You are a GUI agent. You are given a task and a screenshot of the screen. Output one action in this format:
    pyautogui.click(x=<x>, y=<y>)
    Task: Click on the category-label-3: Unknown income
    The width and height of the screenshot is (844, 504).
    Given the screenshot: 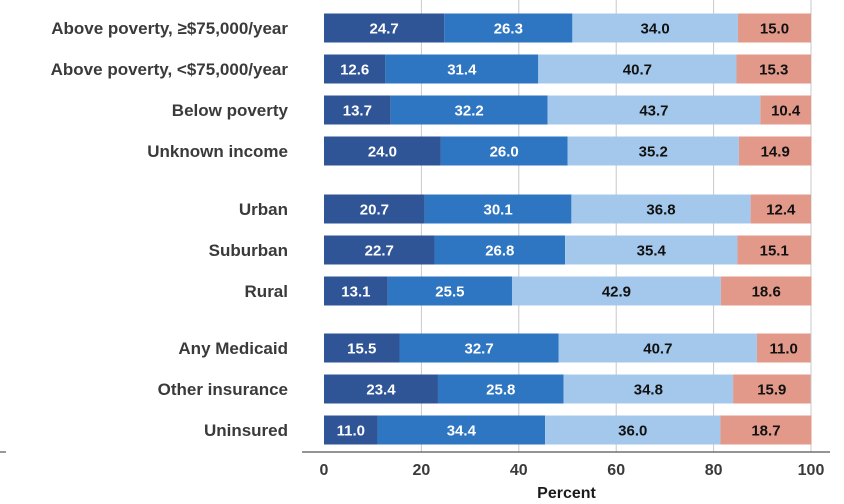 What is the action you would take?
    pyautogui.click(x=217, y=151)
    